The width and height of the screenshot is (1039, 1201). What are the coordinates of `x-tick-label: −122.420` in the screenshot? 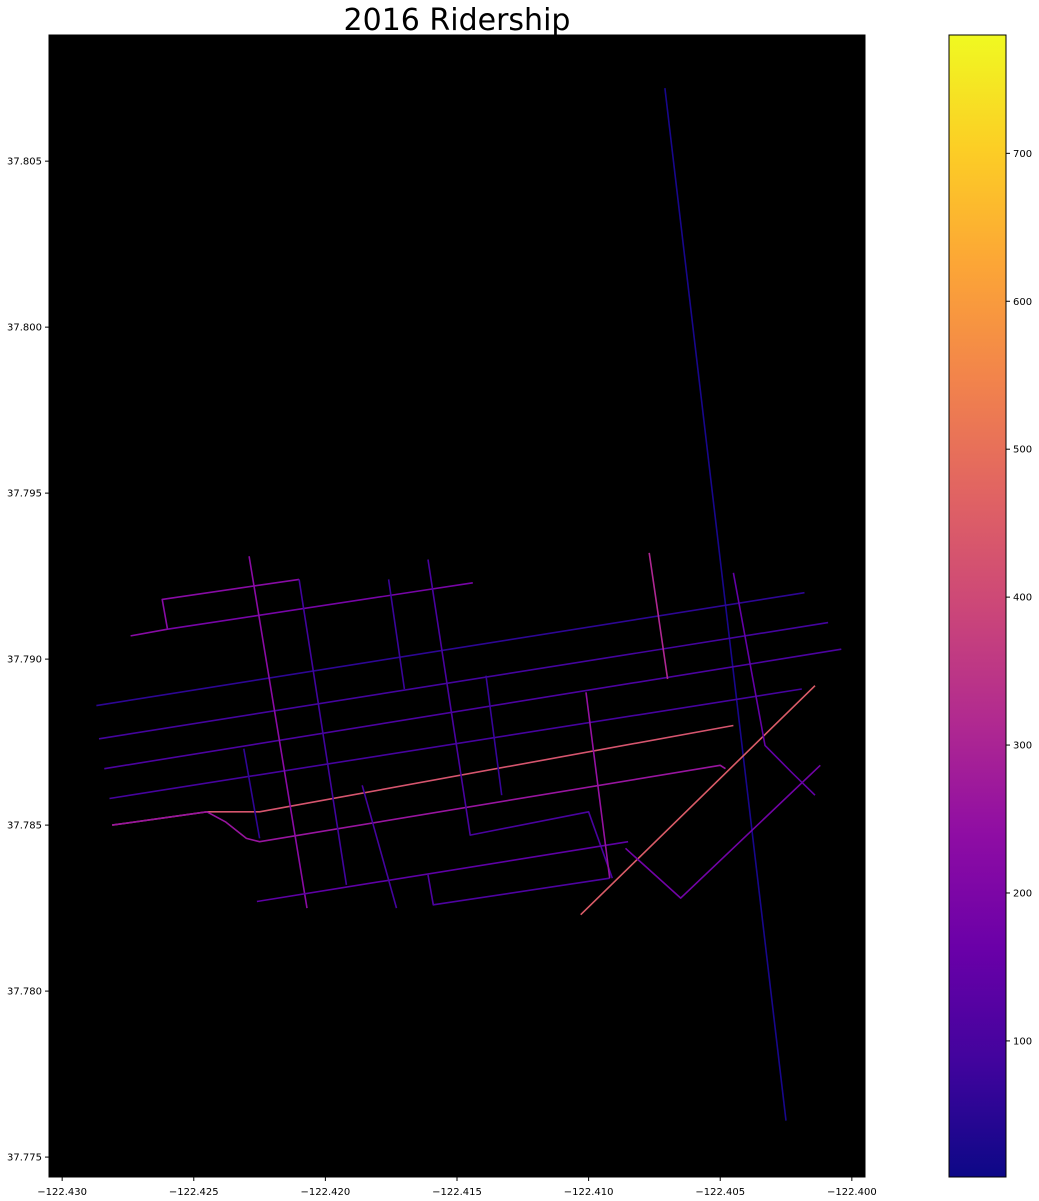 It's located at (326, 1192).